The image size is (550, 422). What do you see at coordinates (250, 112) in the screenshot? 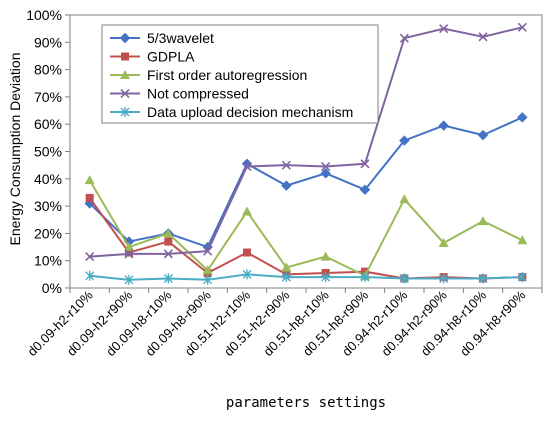
I see `legend-label: Data upload decision mechanism` at bounding box center [250, 112].